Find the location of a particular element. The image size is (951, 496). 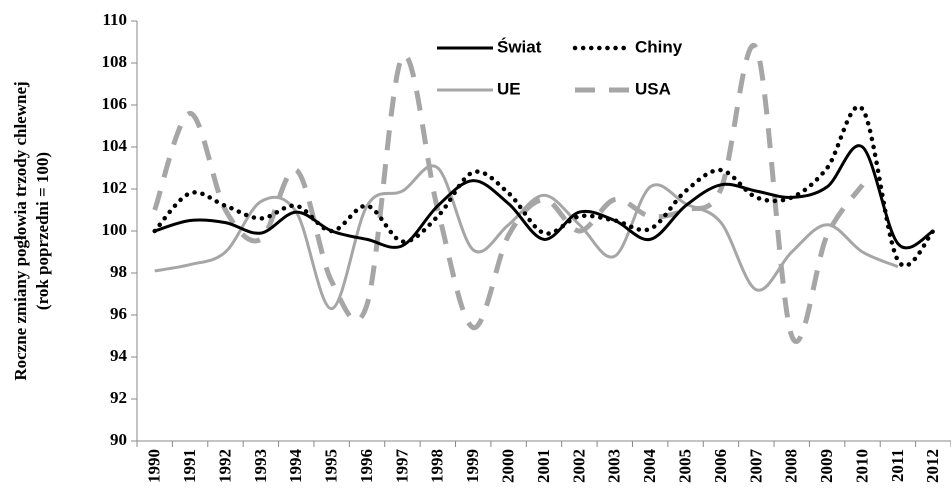

x-tick-label: 1998 is located at coordinates (437, 466).